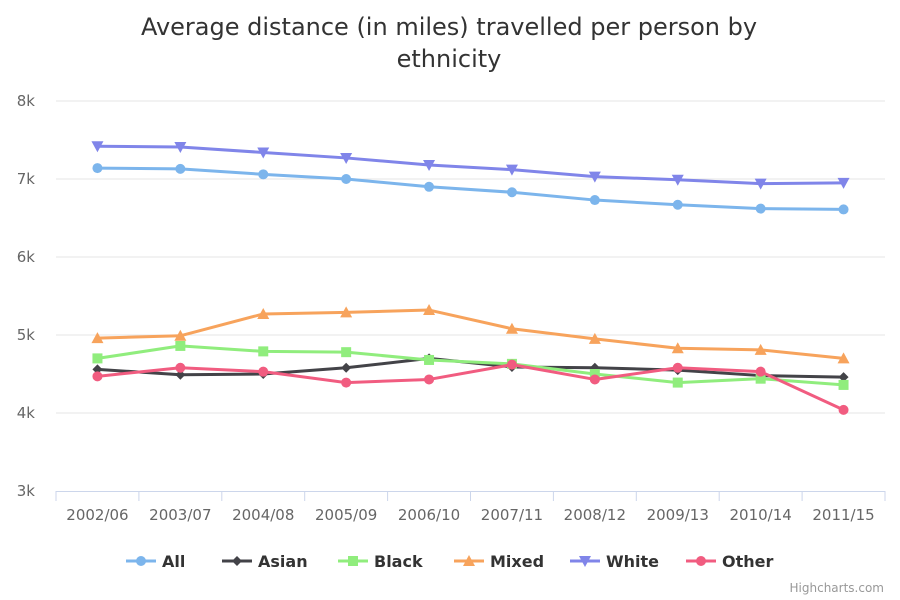  I want to click on series-white, so click(470, 165).